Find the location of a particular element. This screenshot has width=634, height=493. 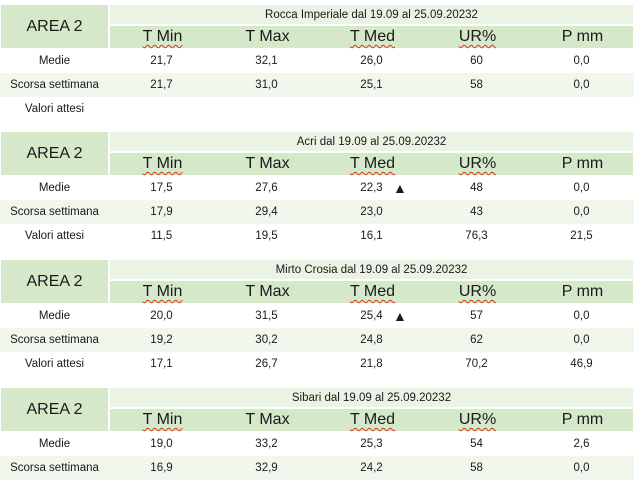

table-cell: 57 is located at coordinates (476, 316).